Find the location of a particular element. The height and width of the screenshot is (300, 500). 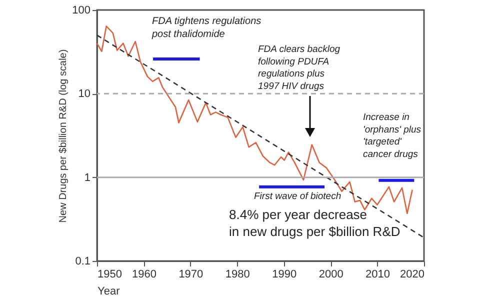

x-tick-label: 1970 is located at coordinates (191, 274).